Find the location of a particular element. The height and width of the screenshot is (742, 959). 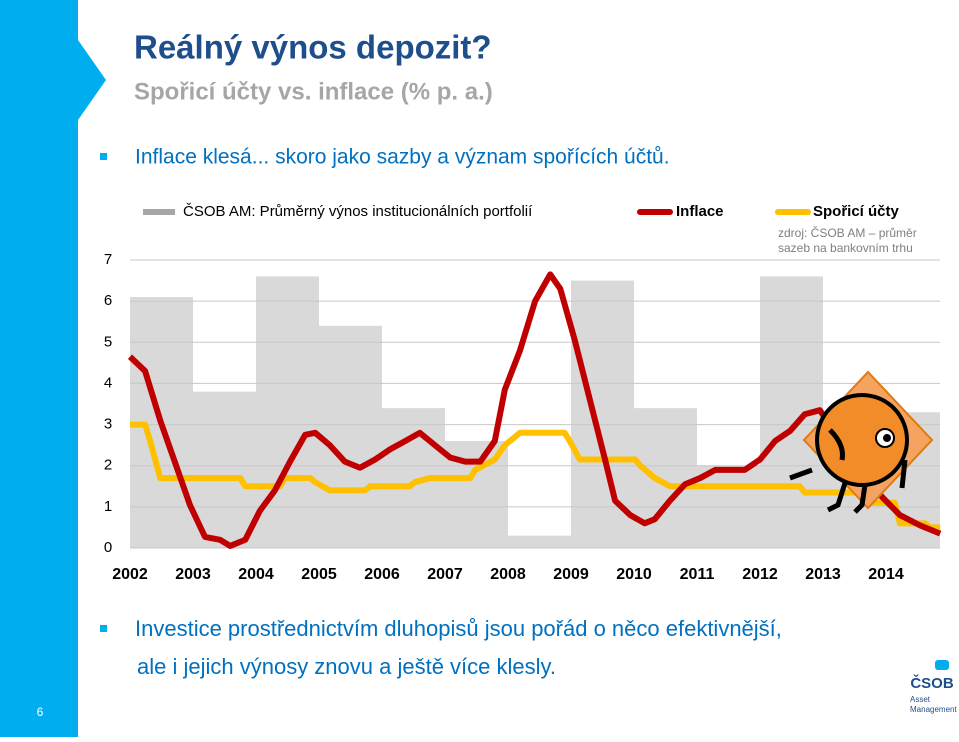

side-band is located at coordinates (39, 368).